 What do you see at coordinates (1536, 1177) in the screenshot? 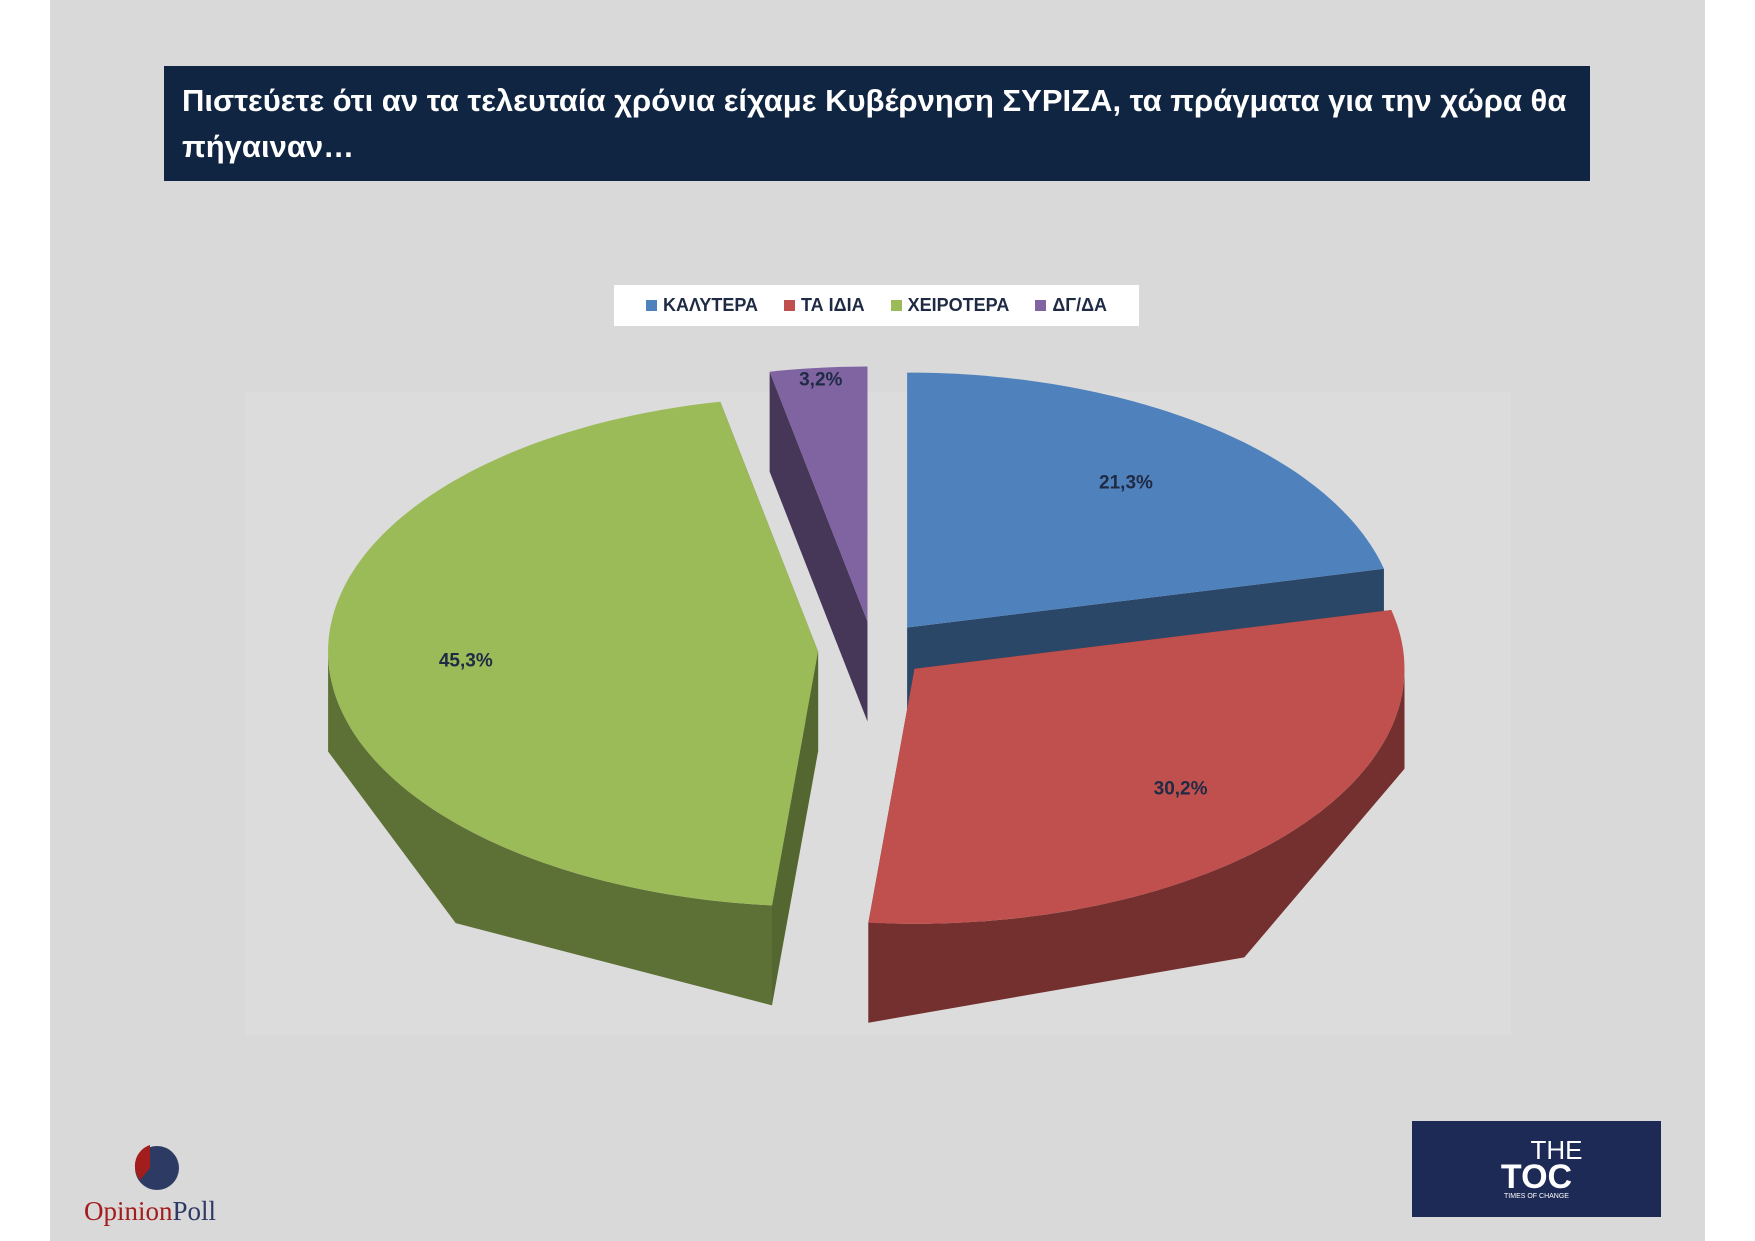
I see `logo-text: TOC` at bounding box center [1536, 1177].